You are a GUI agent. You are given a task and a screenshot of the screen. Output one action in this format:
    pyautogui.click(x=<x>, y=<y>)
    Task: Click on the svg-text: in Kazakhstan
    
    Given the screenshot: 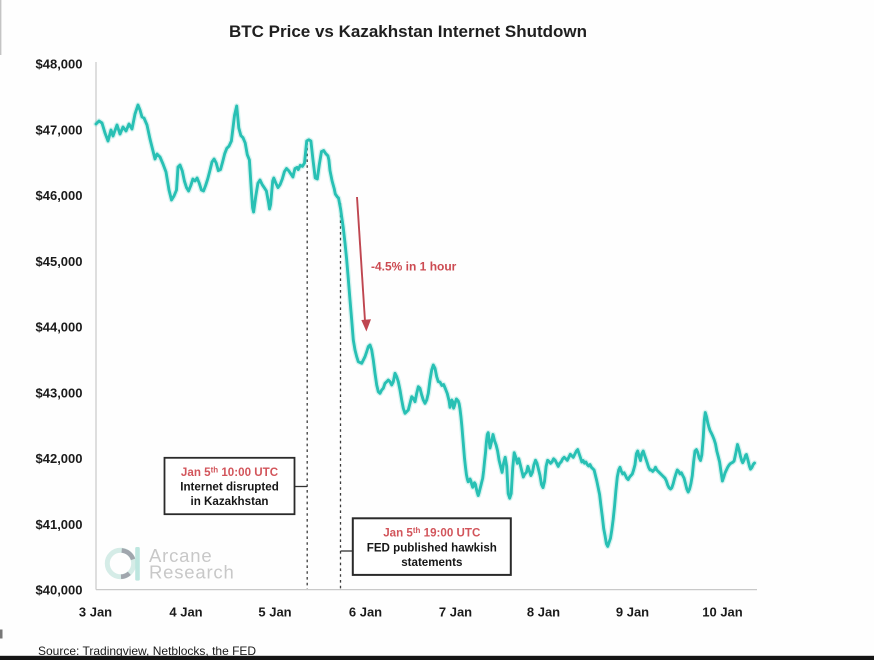 What is the action you would take?
    pyautogui.click(x=230, y=501)
    